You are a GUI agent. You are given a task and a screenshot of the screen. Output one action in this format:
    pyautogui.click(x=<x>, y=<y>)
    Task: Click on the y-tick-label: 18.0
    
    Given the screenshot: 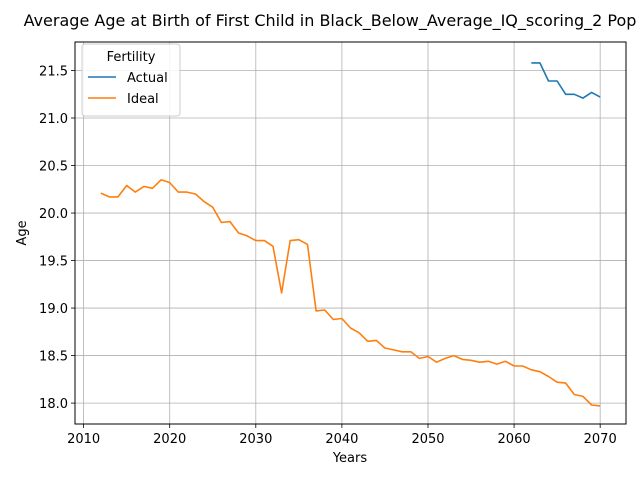 What is the action you would take?
    pyautogui.click(x=53, y=404)
    